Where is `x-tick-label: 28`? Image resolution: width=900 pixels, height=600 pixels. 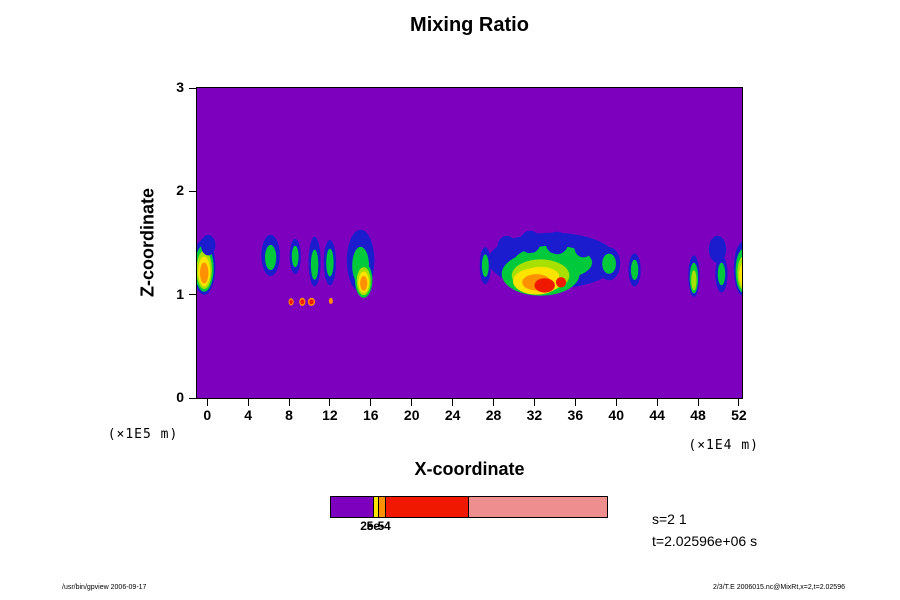
x-tick-label: 28 is located at coordinates (493, 415).